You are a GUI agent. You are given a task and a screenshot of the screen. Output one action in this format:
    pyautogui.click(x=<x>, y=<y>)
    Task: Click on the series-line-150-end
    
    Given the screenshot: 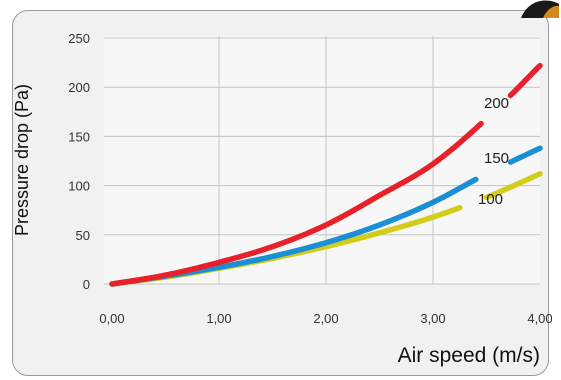 What is the action you would take?
    pyautogui.click(x=525, y=155)
    